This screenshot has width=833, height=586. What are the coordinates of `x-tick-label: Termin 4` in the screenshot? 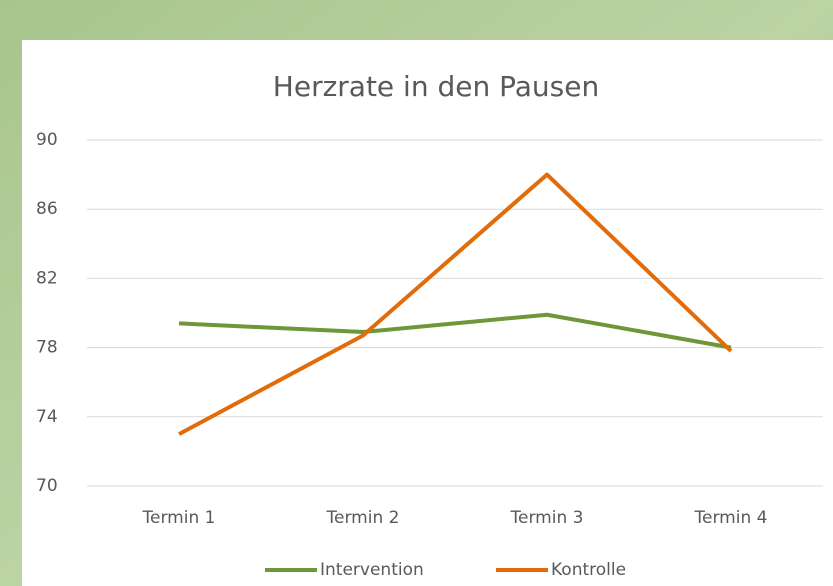 It's located at (731, 518).